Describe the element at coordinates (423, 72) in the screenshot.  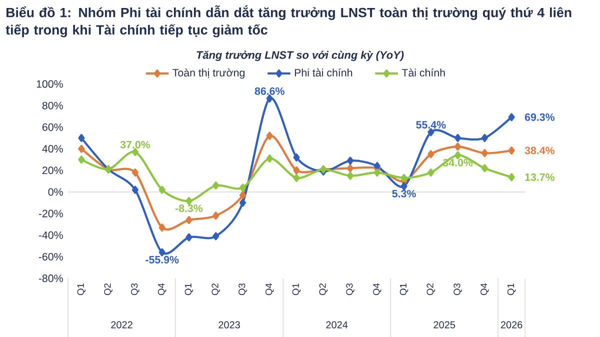
I see `legend-label: Tài chính` at that location.